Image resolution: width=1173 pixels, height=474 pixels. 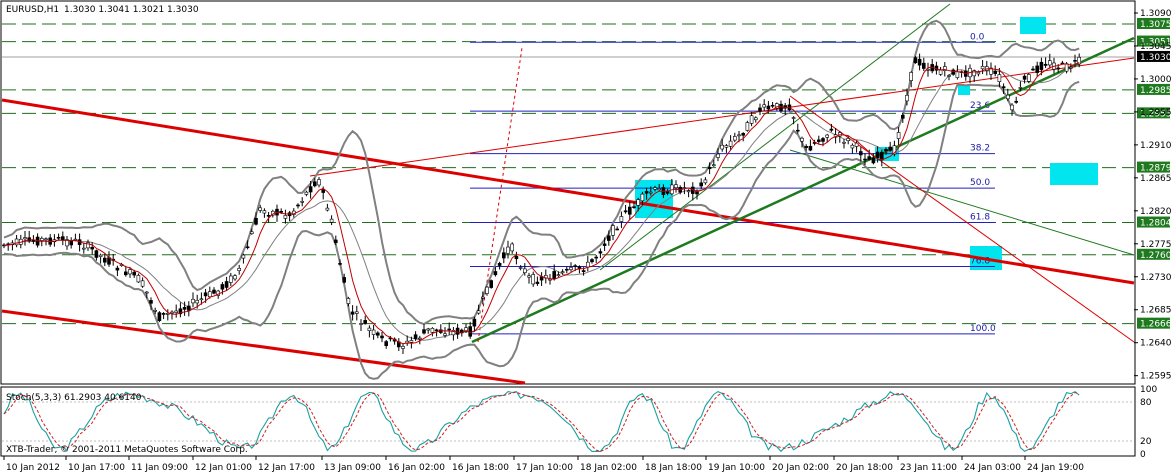 I want to click on stoch-tick-label: 0, so click(x=1143, y=455).